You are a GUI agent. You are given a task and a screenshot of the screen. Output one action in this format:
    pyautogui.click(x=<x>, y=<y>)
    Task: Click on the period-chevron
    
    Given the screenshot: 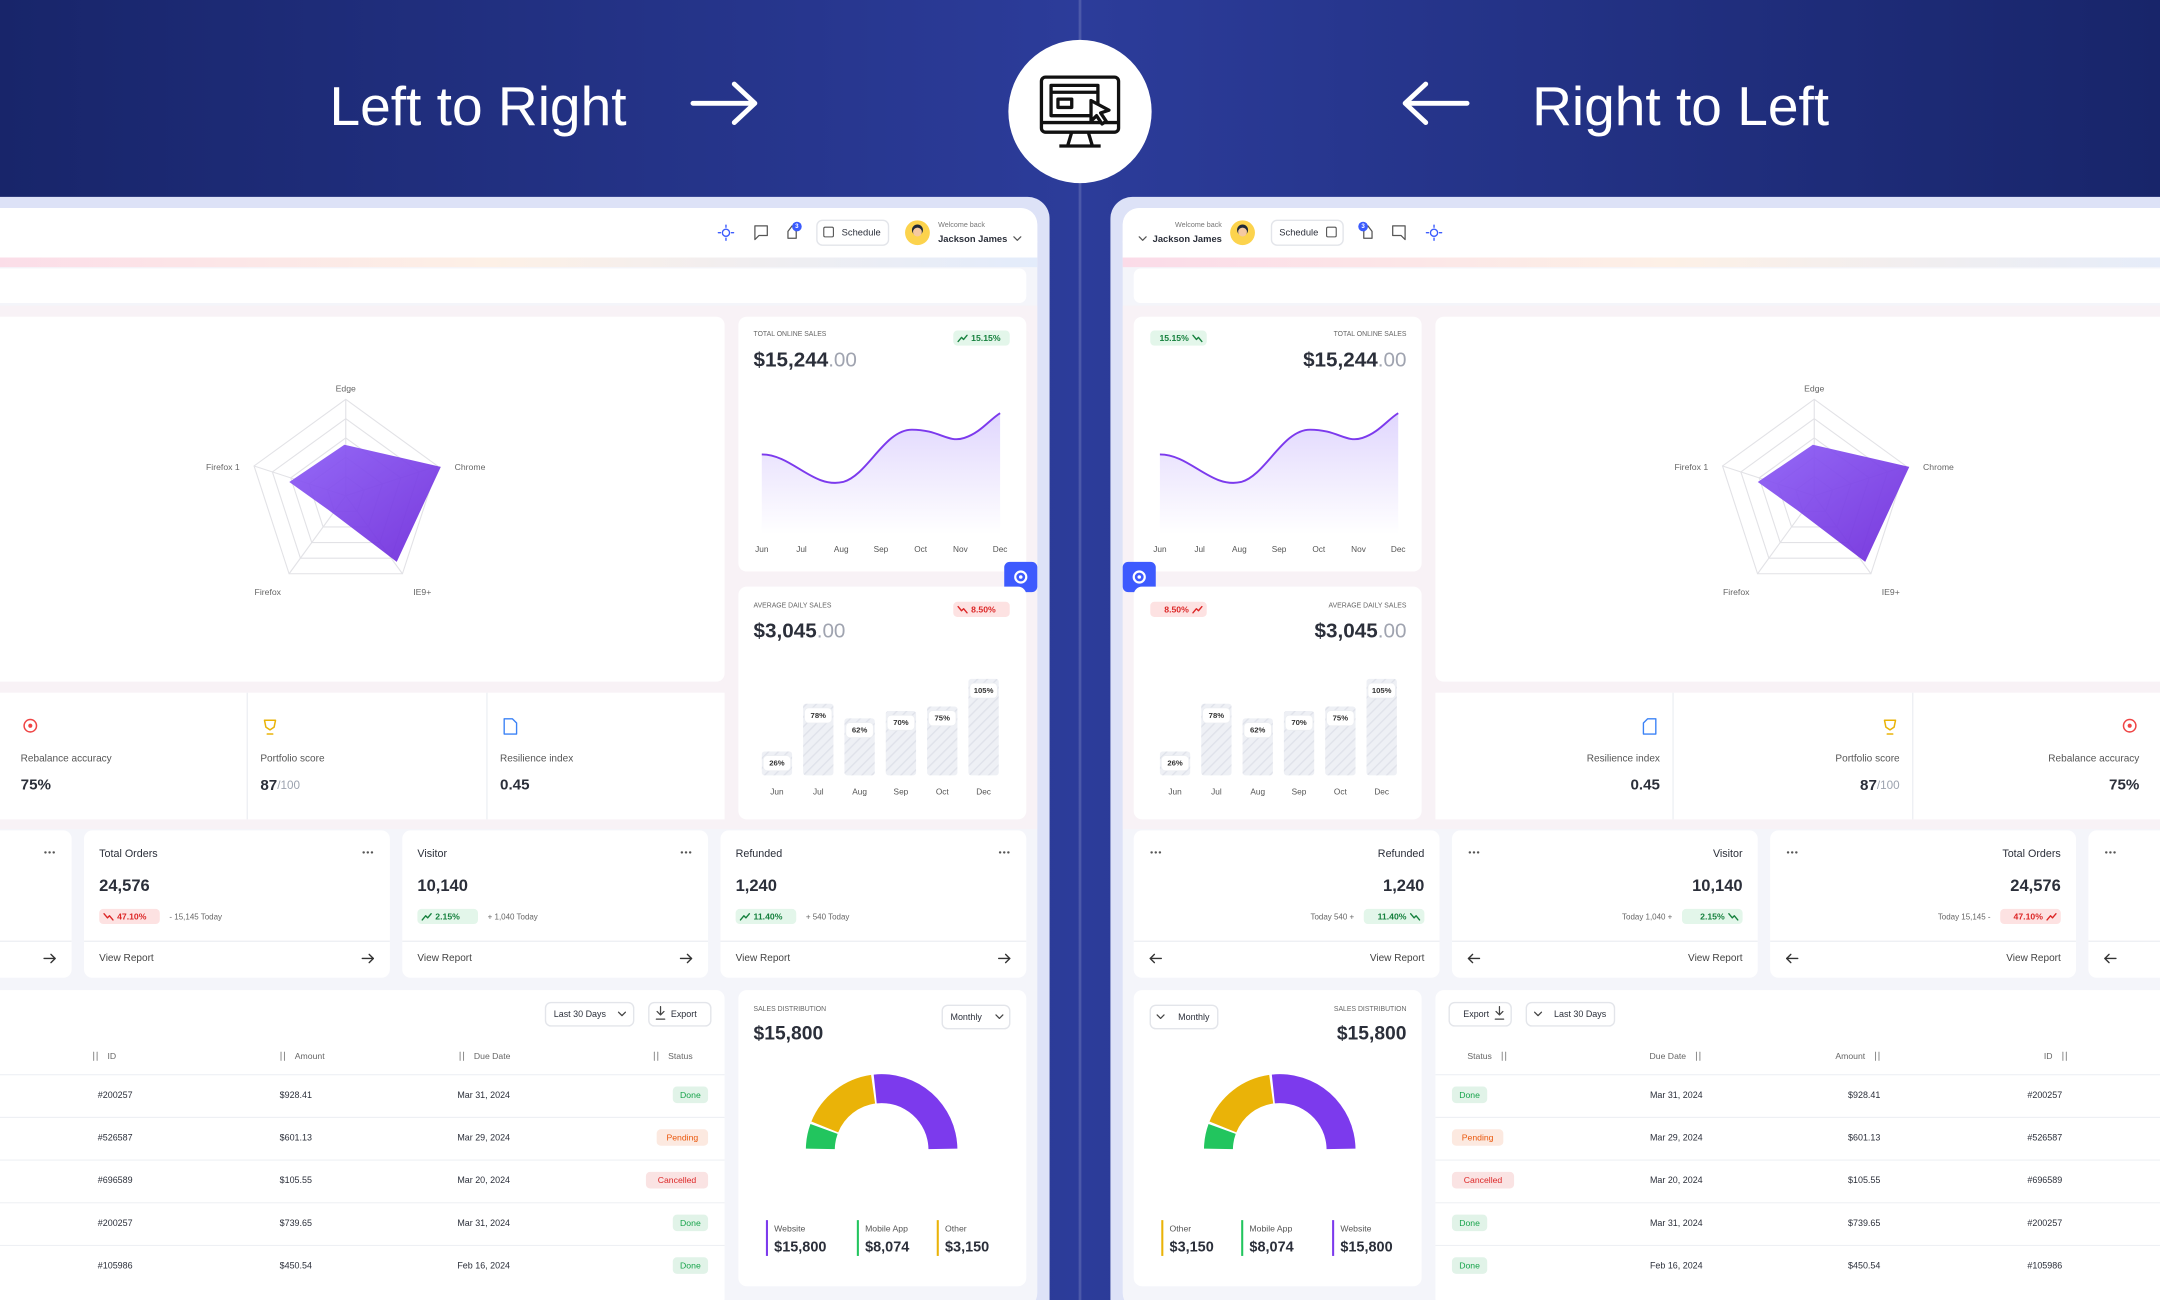 What is the action you would take?
    pyautogui.click(x=999, y=1016)
    